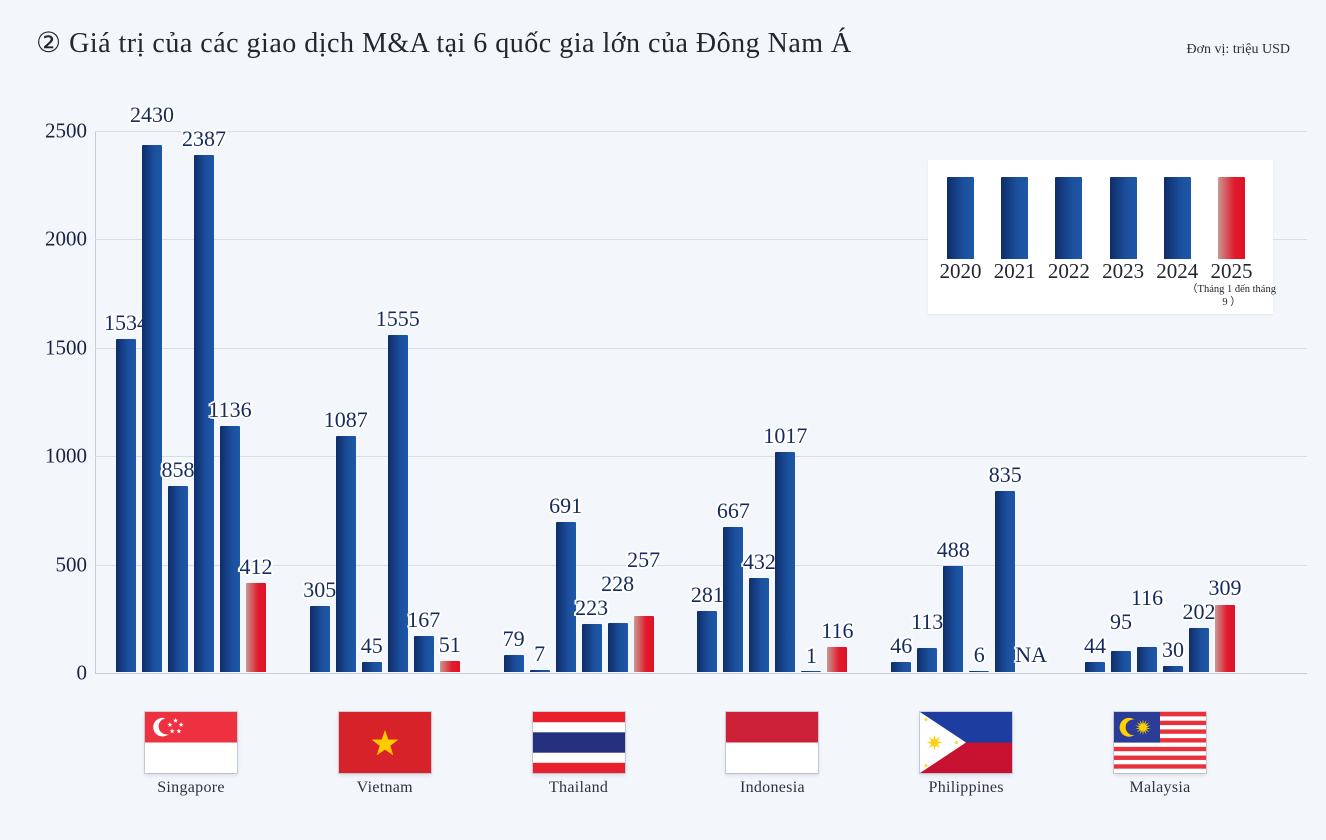  What do you see at coordinates (927, 659) in the screenshot?
I see `bar-philippines-2021` at bounding box center [927, 659].